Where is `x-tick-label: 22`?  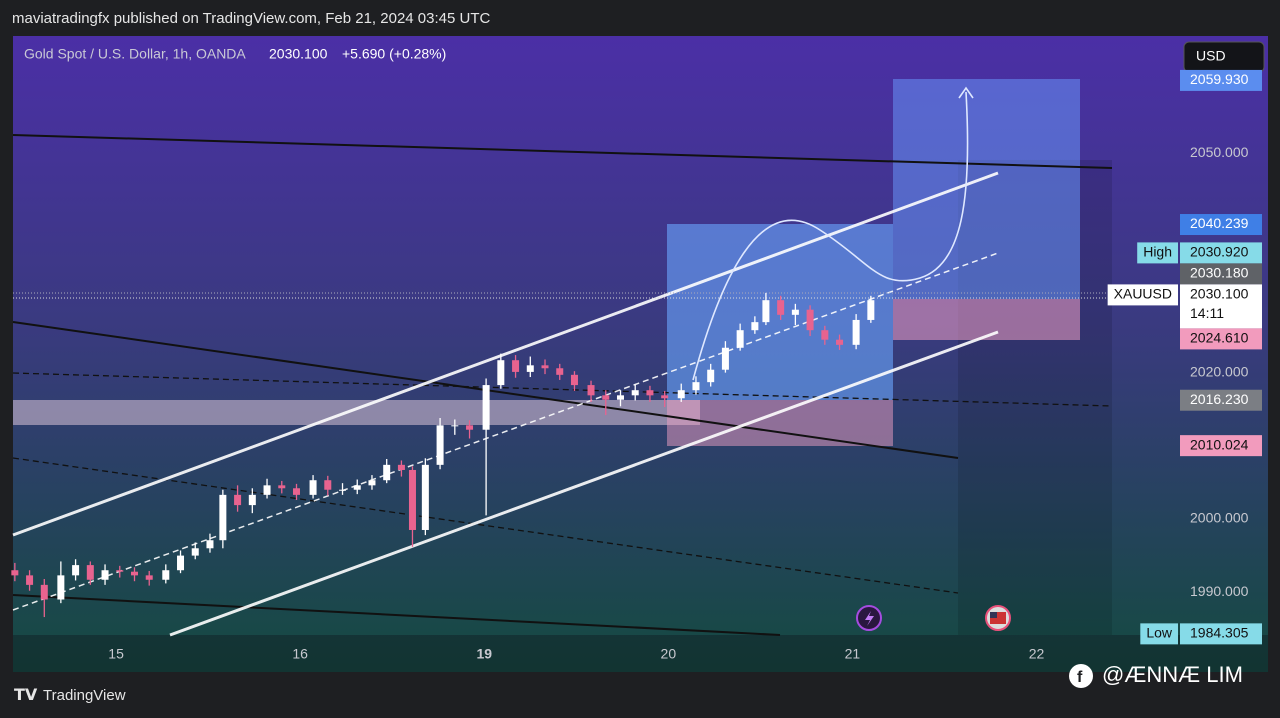 x-tick-label: 22 is located at coordinates (1037, 654).